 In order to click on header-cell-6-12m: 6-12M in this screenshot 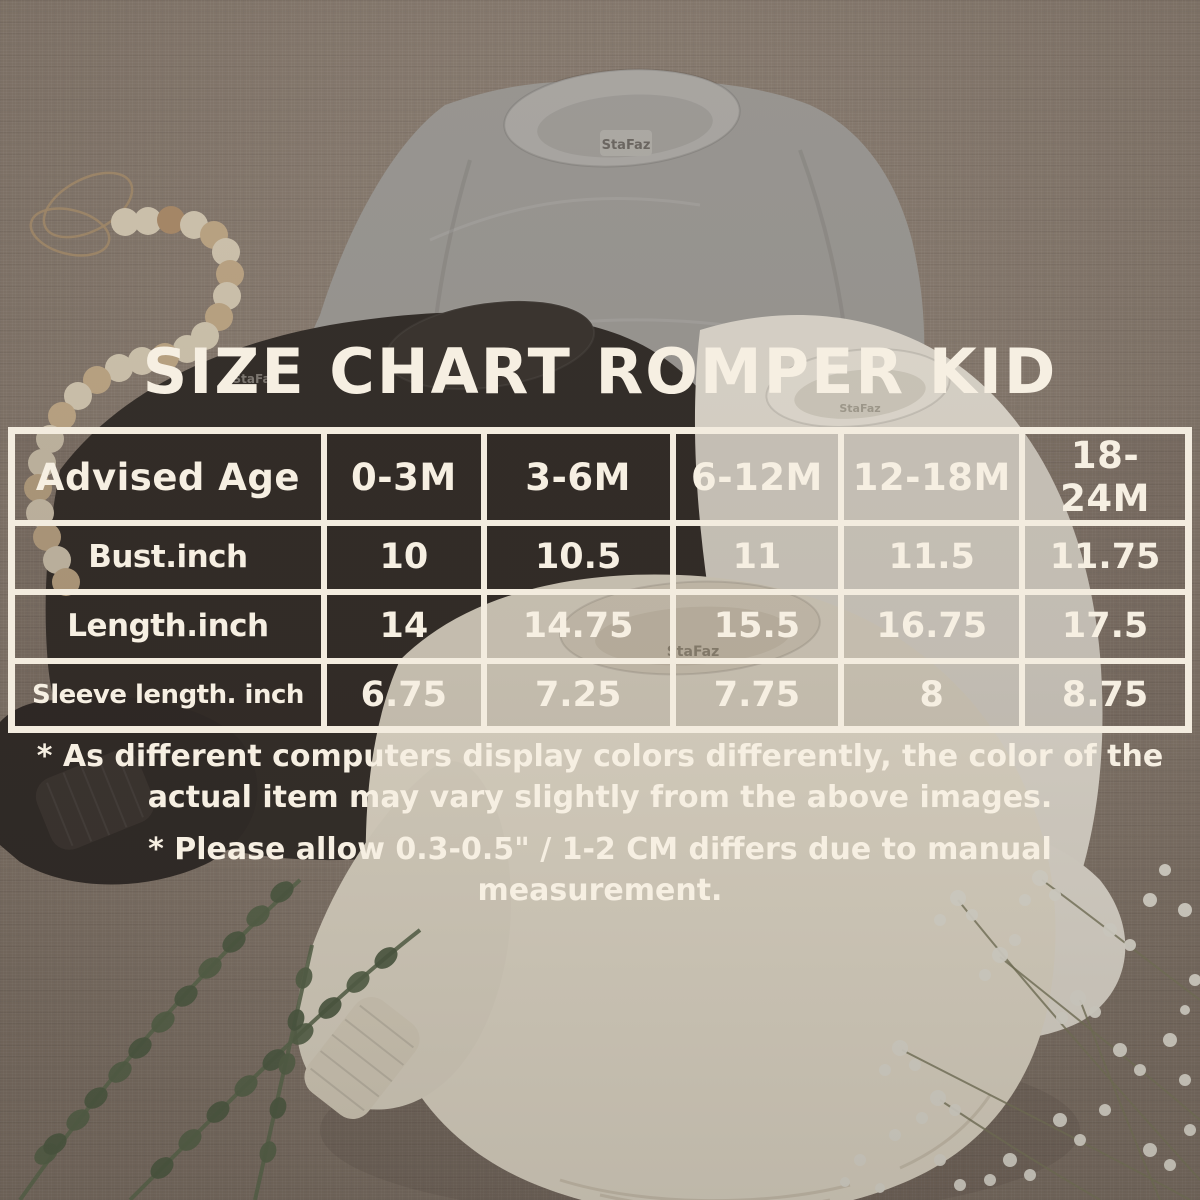, I will do `click(757, 477)`.